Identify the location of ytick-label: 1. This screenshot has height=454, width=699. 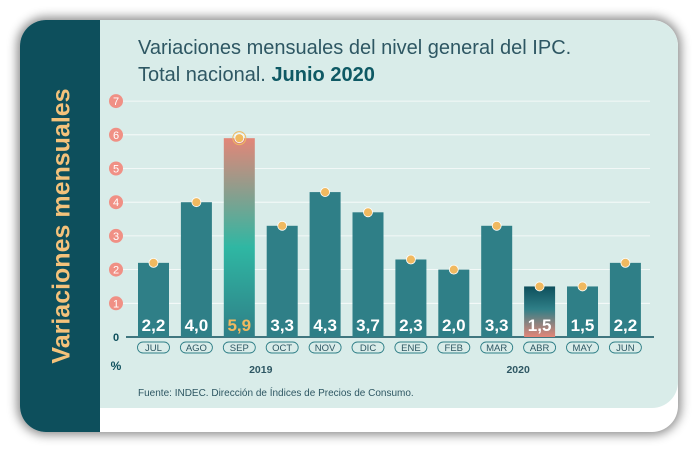
(116, 304).